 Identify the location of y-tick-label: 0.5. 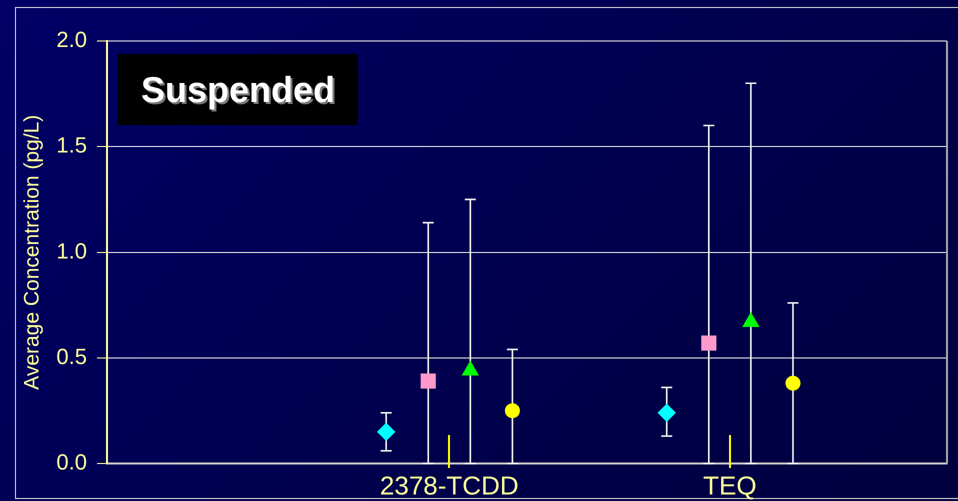
(71, 356).